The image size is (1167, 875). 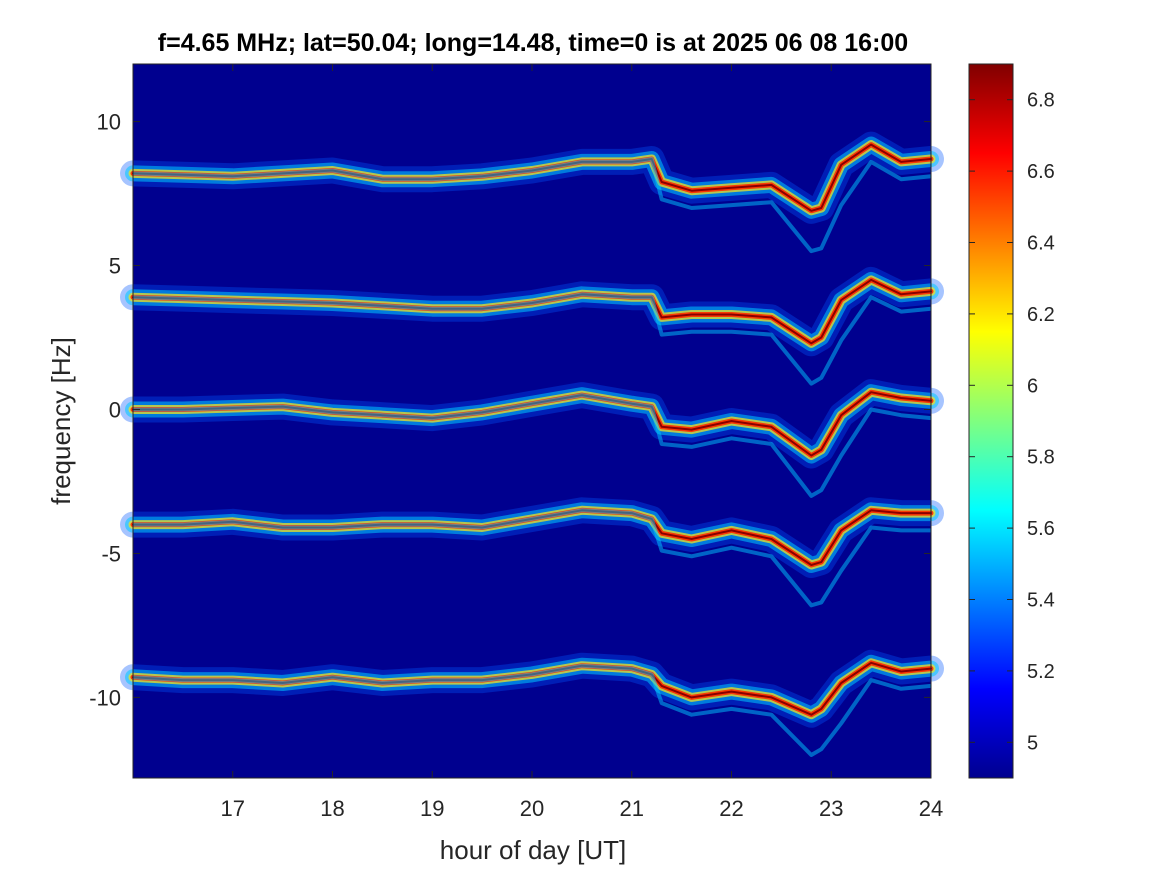 I want to click on x-tick-label: 17, so click(x=233, y=808).